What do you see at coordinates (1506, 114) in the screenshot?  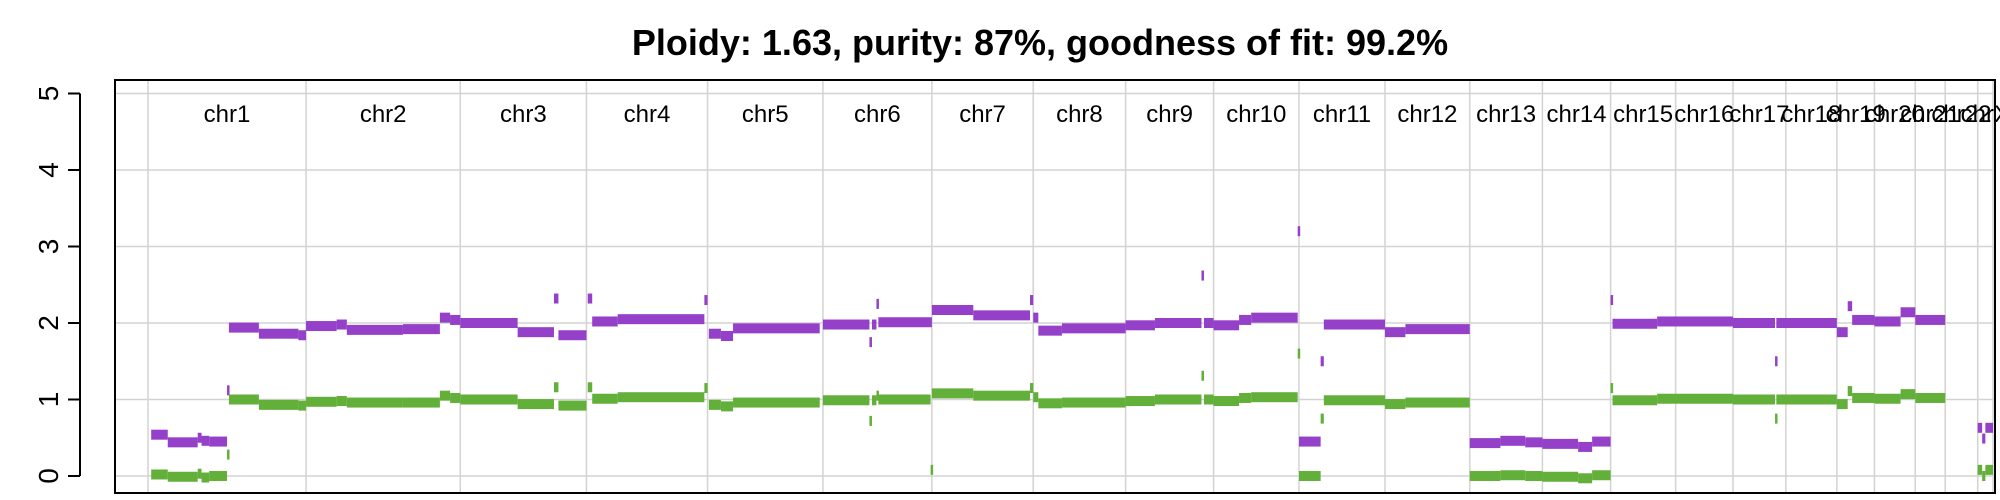 I see `chromosome-label: chr13` at bounding box center [1506, 114].